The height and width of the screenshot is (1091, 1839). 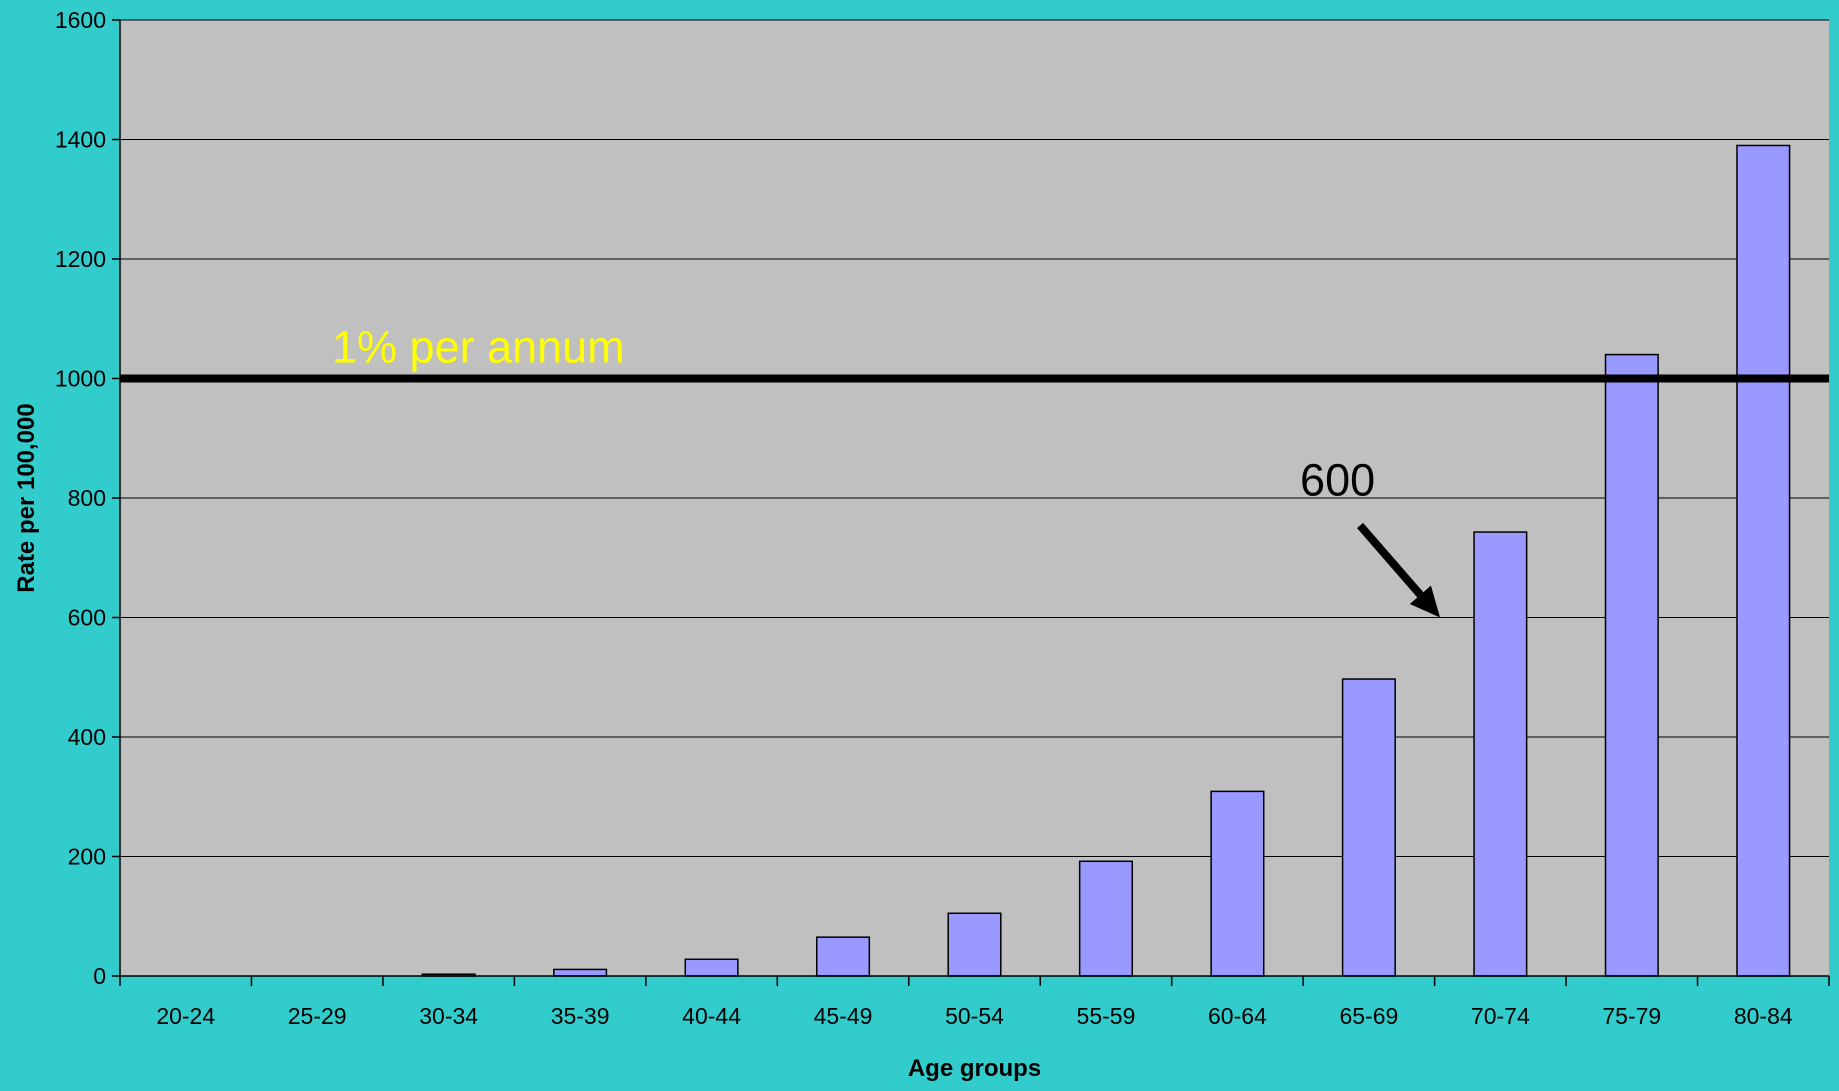 What do you see at coordinates (478, 347) in the screenshot?
I see `reference-line-label: 1% per annum` at bounding box center [478, 347].